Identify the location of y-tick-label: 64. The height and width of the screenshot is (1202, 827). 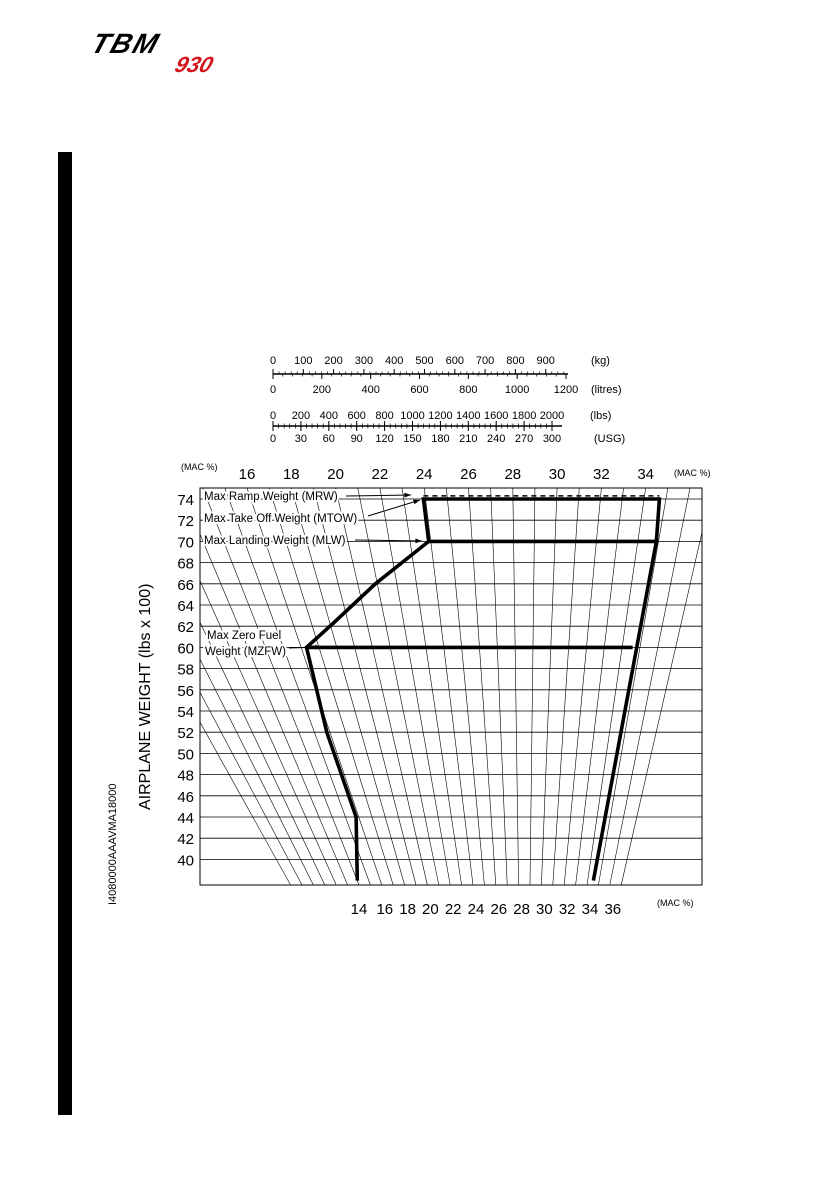
(185, 606).